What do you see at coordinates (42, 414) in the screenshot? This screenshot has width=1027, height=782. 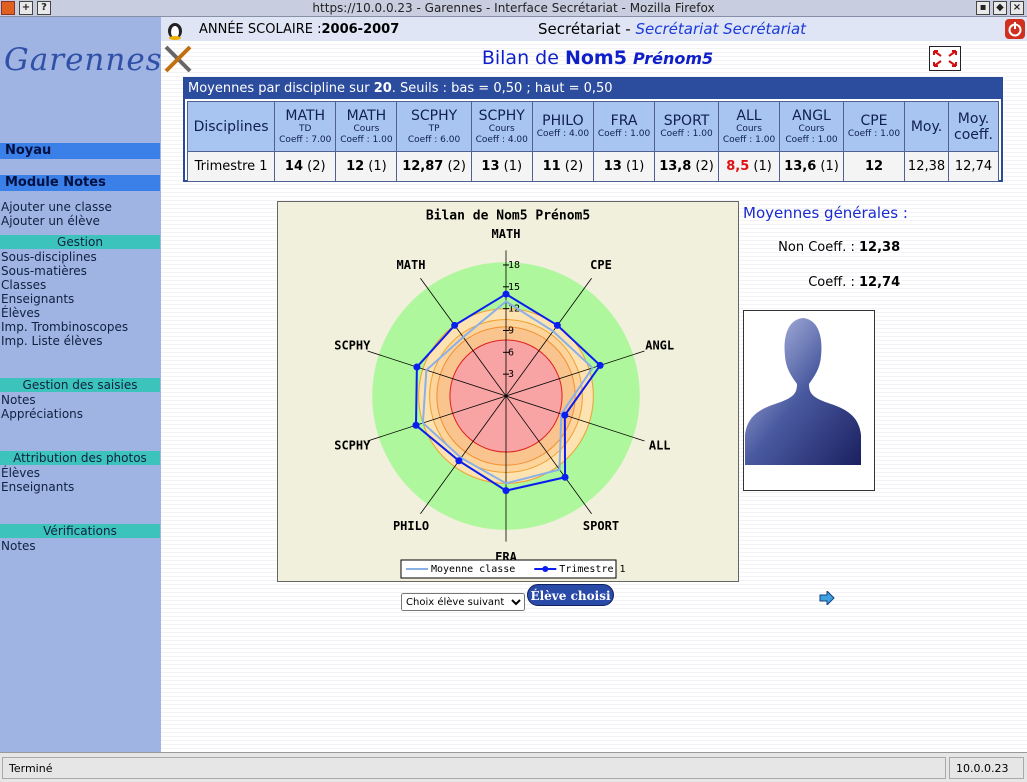 I see `menu-item: Appréciations` at bounding box center [42, 414].